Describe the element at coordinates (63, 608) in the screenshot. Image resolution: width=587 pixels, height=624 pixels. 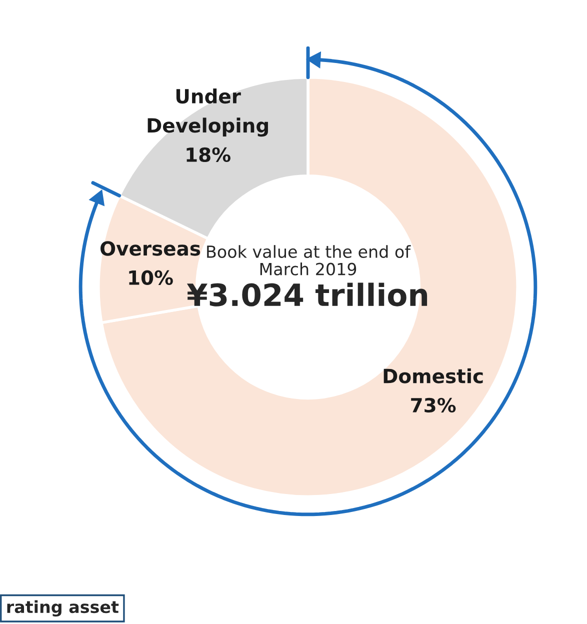
I see `text: rating asset` at that location.